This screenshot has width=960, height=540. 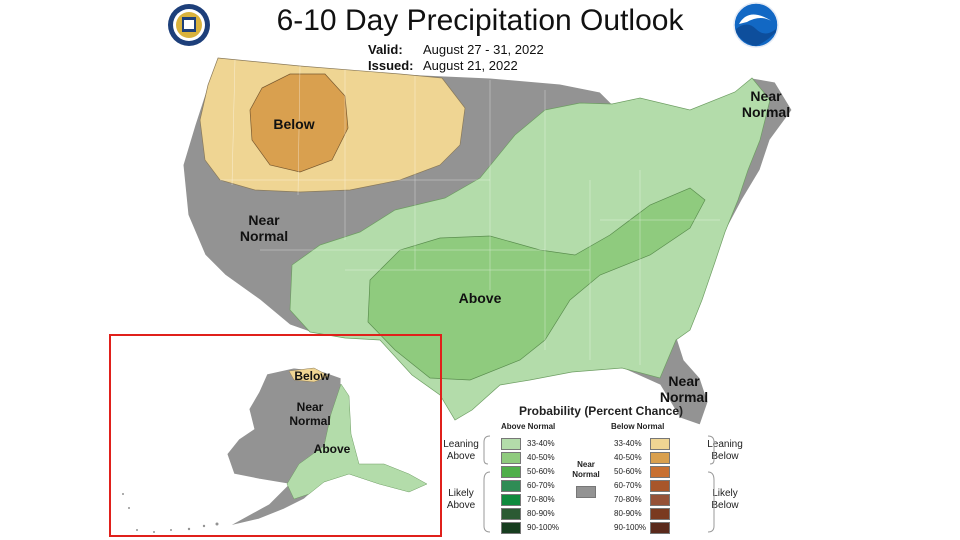 What do you see at coordinates (170, 513) in the screenshot?
I see `aleutian-islands` at bounding box center [170, 513].